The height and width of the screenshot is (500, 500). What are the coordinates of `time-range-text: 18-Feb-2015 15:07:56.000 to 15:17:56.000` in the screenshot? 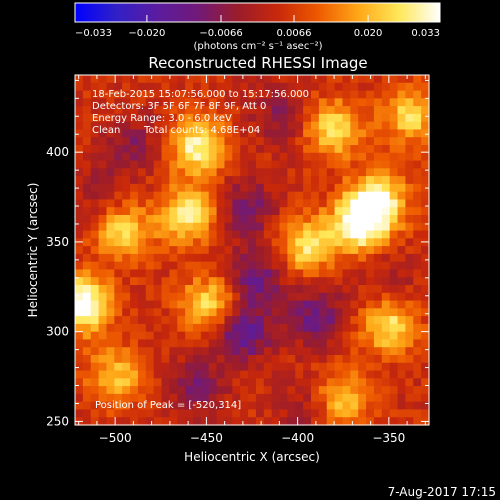 It's located at (200, 94).